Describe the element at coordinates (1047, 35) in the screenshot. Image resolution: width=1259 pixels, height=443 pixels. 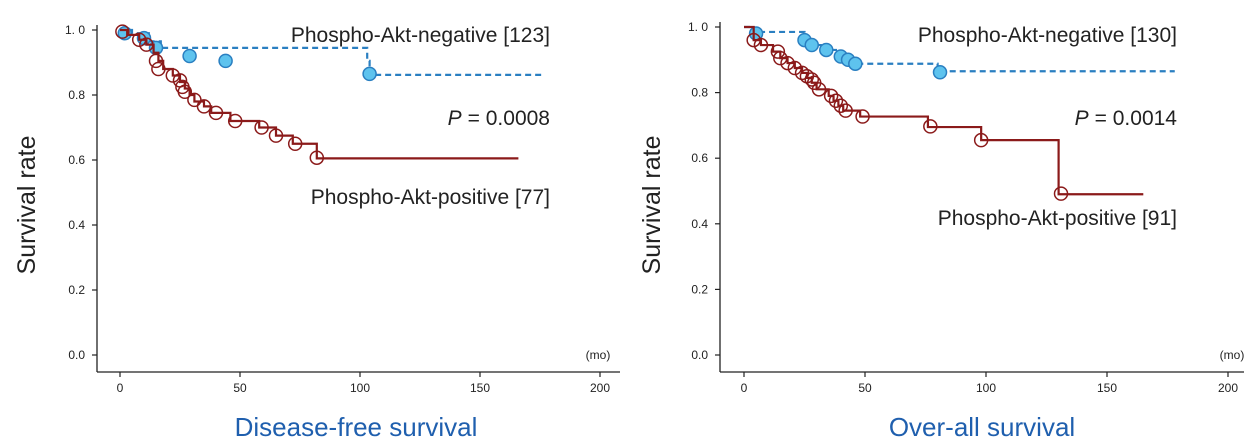
I see `negative-series-label: Phospho-Akt-negative [130]` at that location.